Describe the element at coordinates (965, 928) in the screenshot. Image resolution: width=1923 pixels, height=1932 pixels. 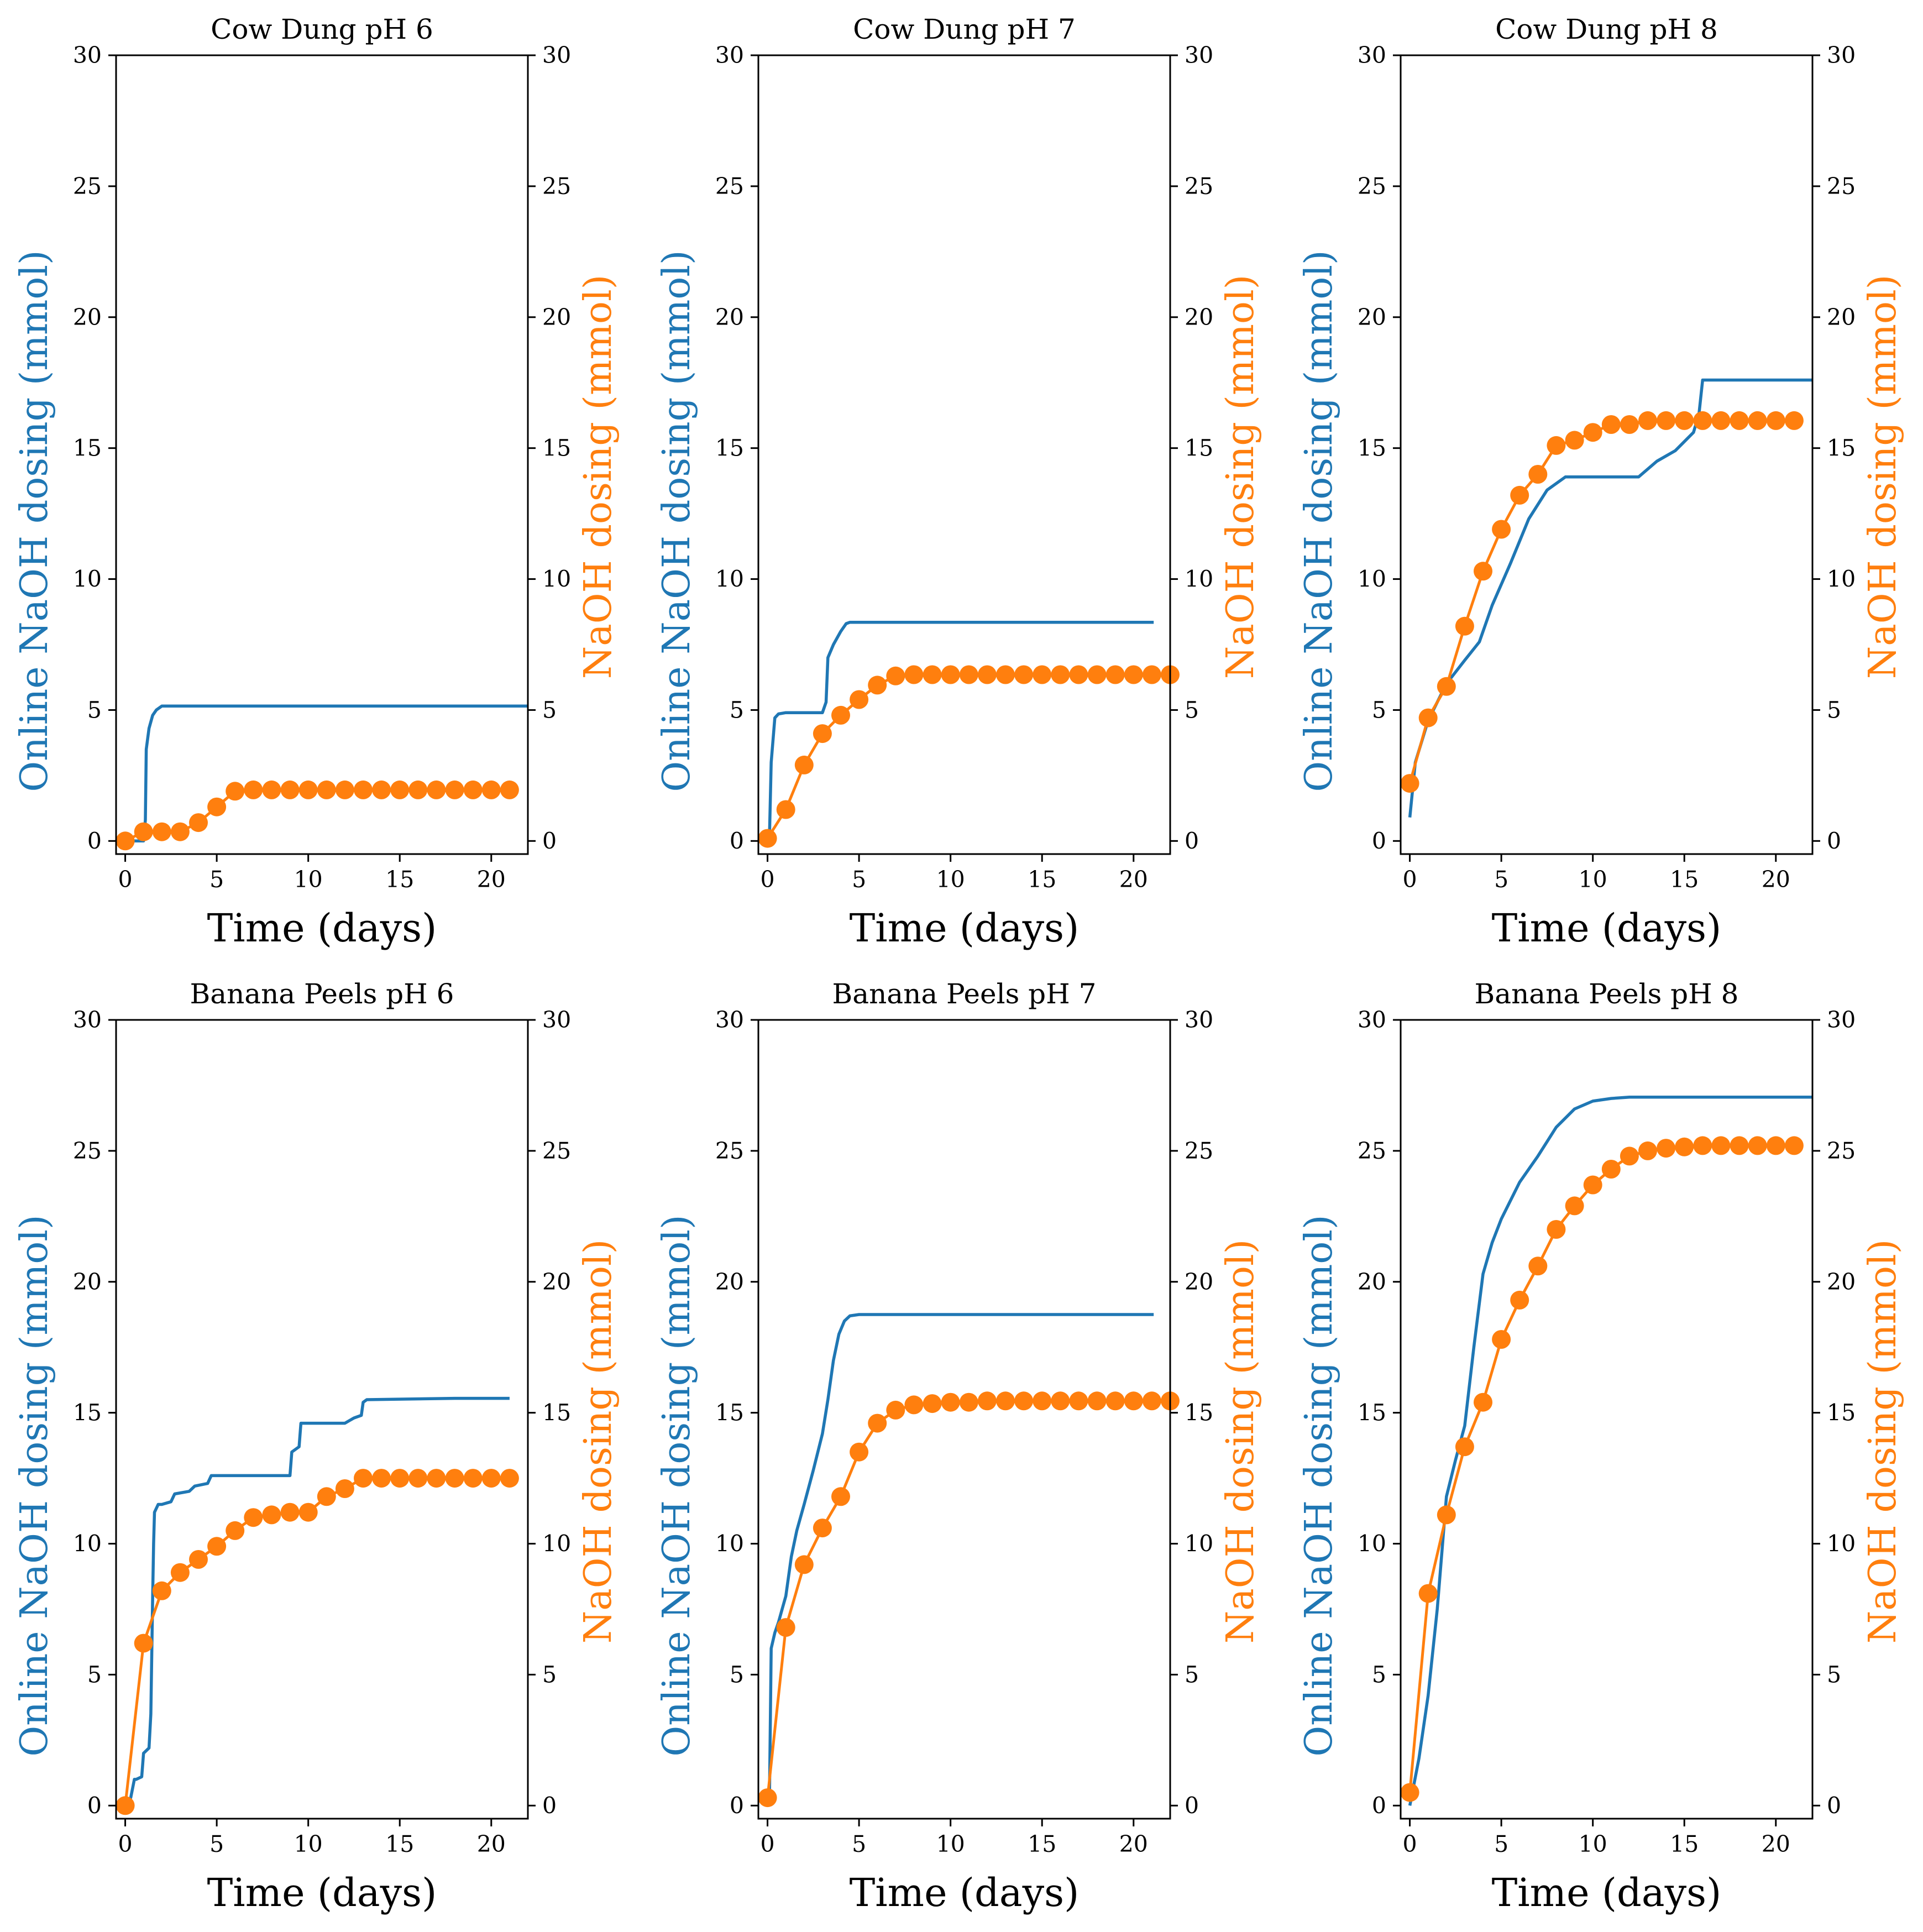
I see `x-axis-label: Time (days)` at that location.